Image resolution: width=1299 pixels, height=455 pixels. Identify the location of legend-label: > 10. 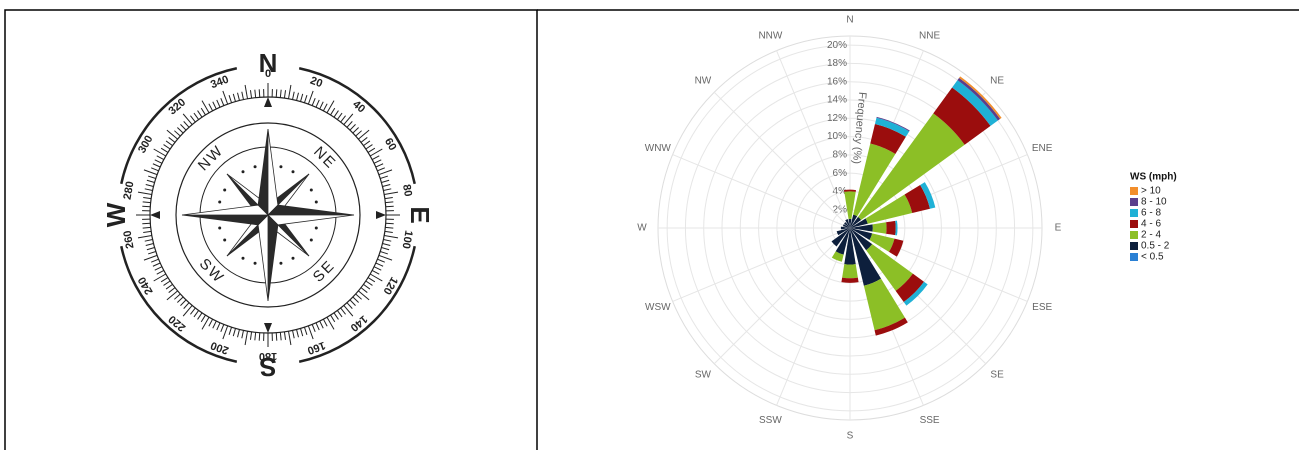
(1151, 191).